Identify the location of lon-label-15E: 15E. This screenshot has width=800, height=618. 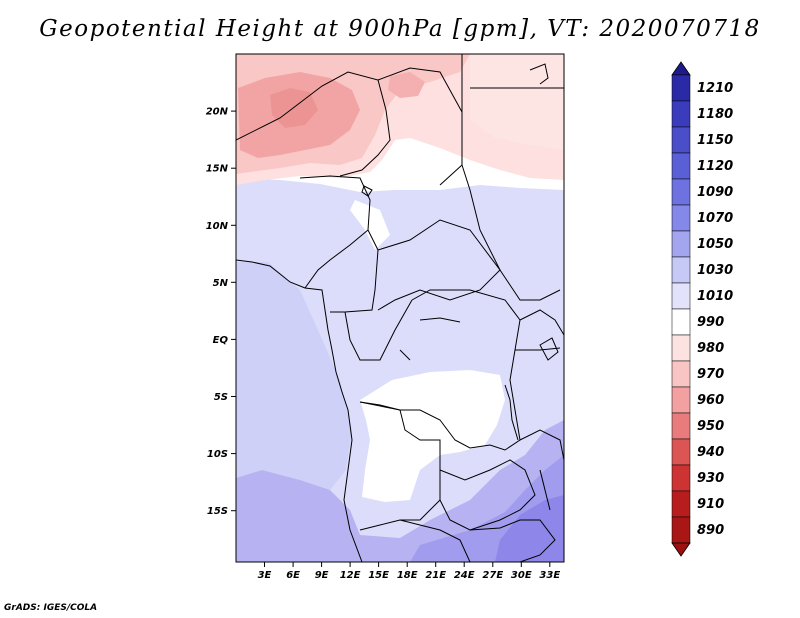
(378, 575).